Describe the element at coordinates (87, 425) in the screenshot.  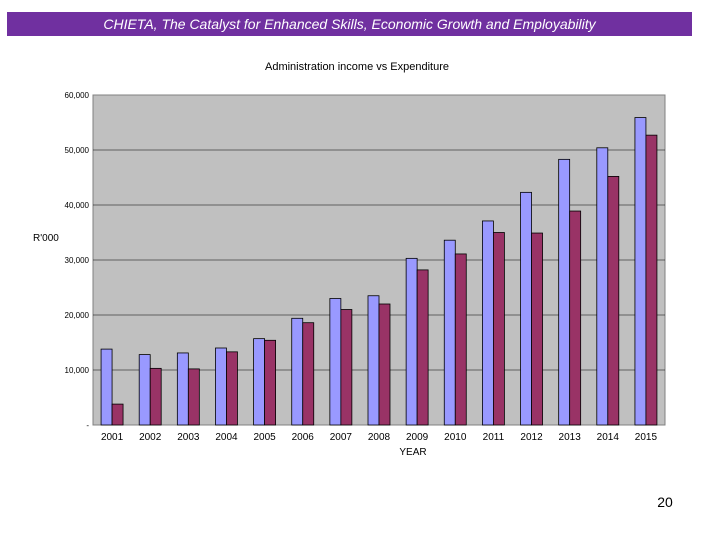
I see `y-tick-label: -` at that location.